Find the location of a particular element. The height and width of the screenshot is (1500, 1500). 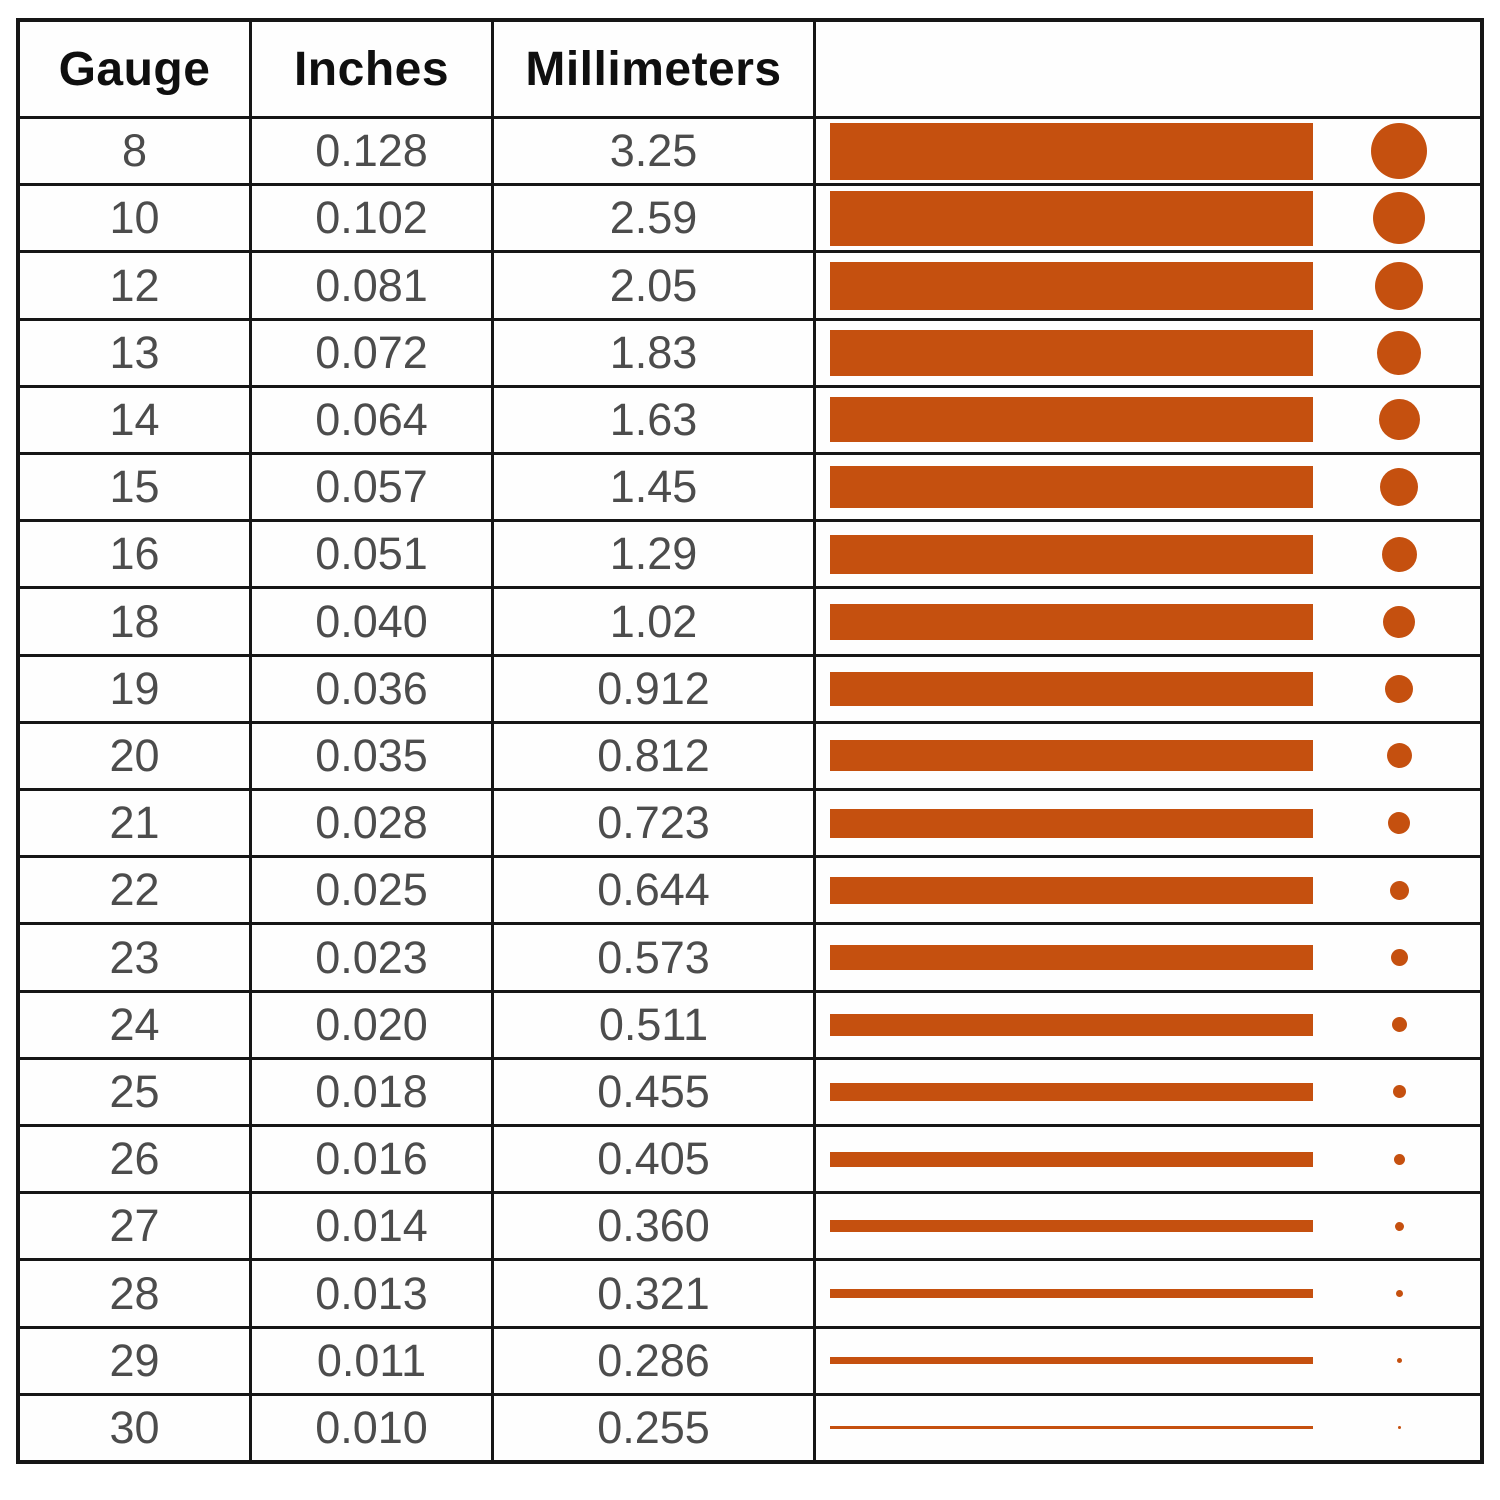

table-row: 26 0.016 0.405 is located at coordinates (750, 1158).